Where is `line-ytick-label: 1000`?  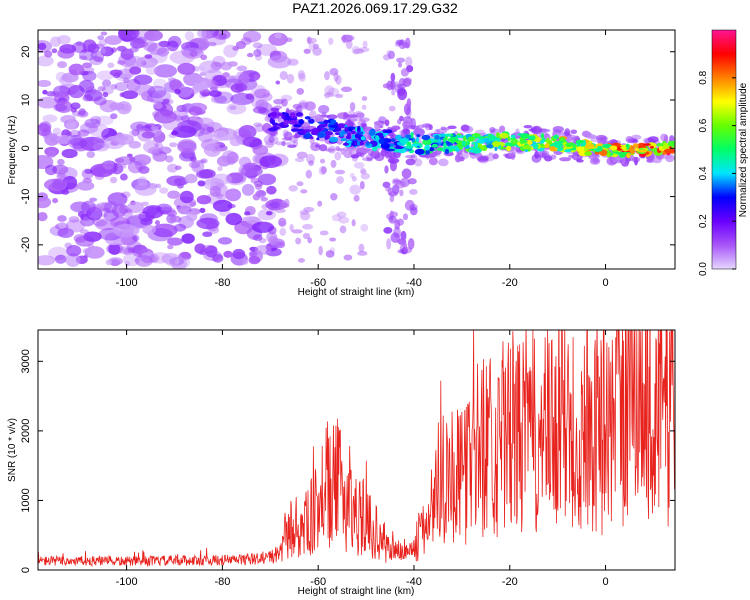 line-ytick-label: 1000 is located at coordinates (26, 500).